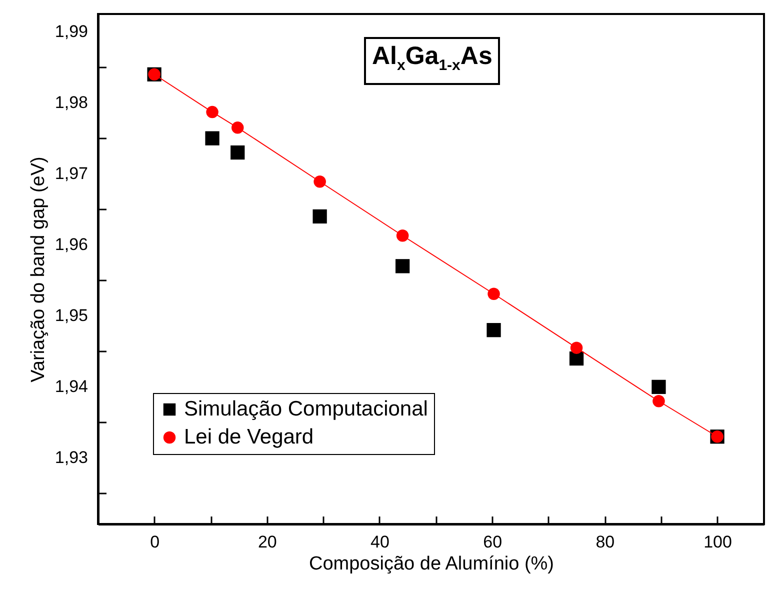 The width and height of the screenshot is (766, 594). Describe the element at coordinates (267, 542) in the screenshot. I see `x-tick-label: 20` at that location.